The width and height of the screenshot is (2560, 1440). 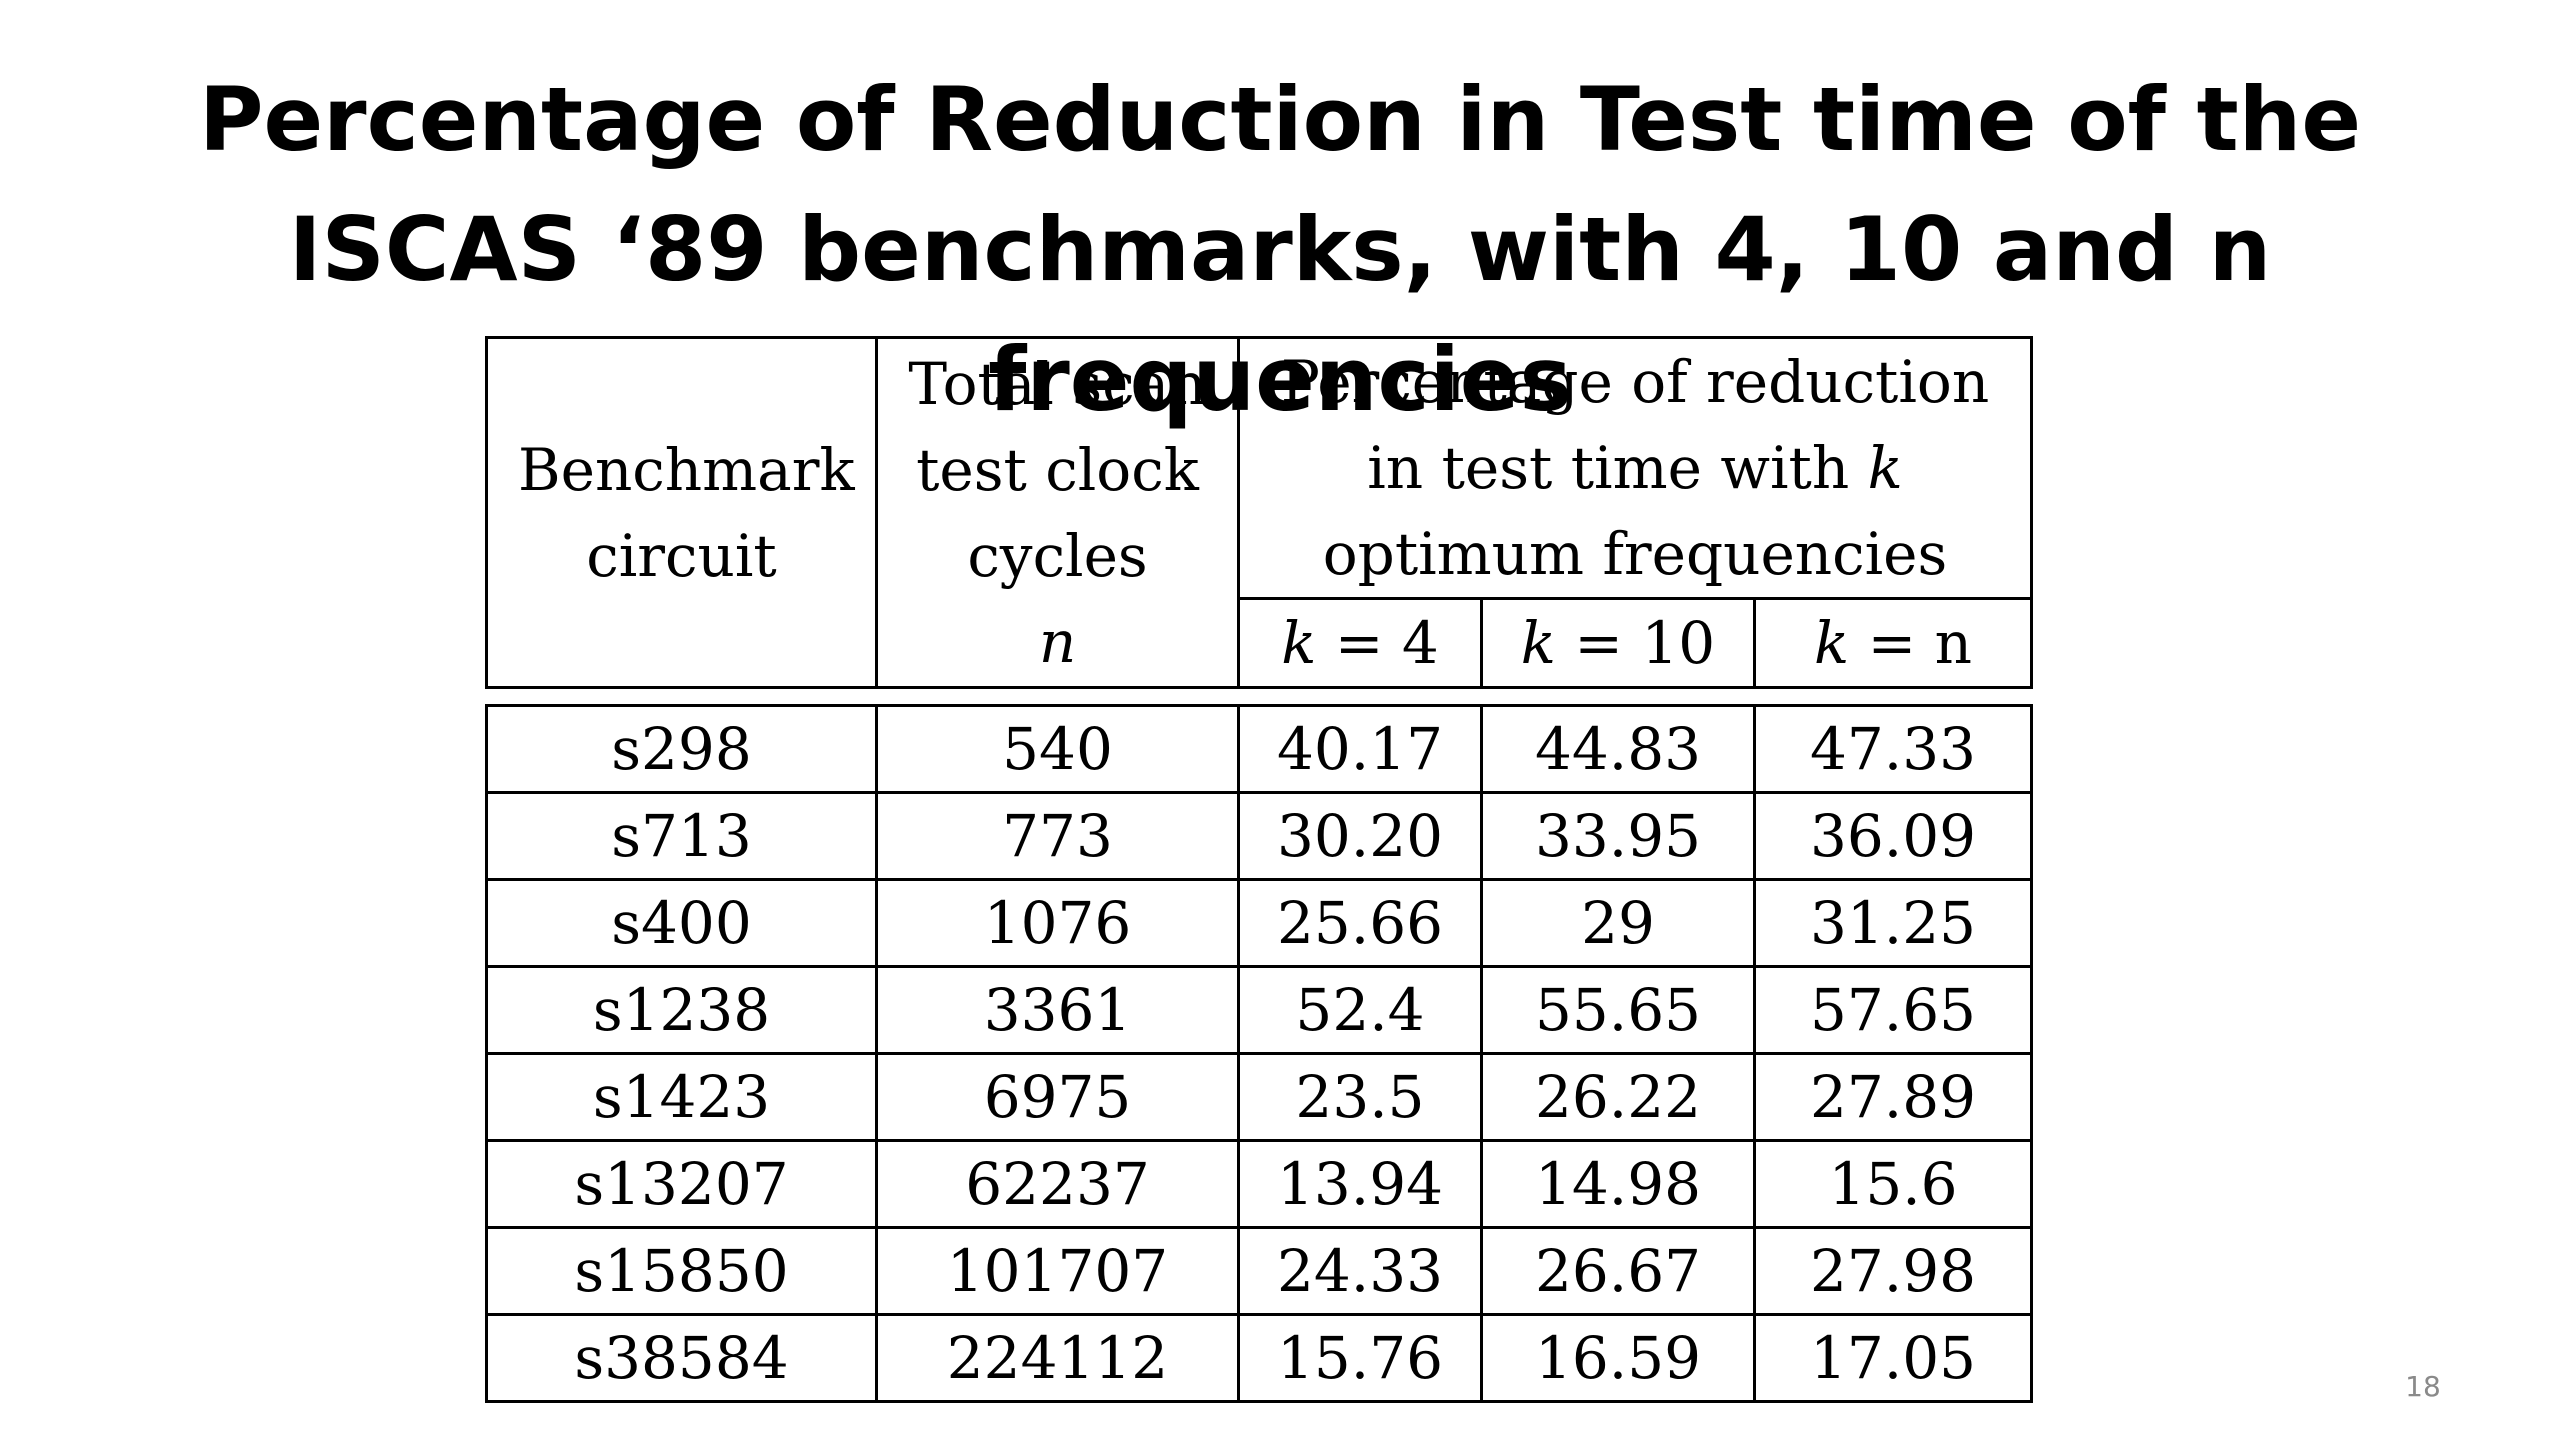 I want to click on header-k-n: k = n, so click(x=1893, y=643).